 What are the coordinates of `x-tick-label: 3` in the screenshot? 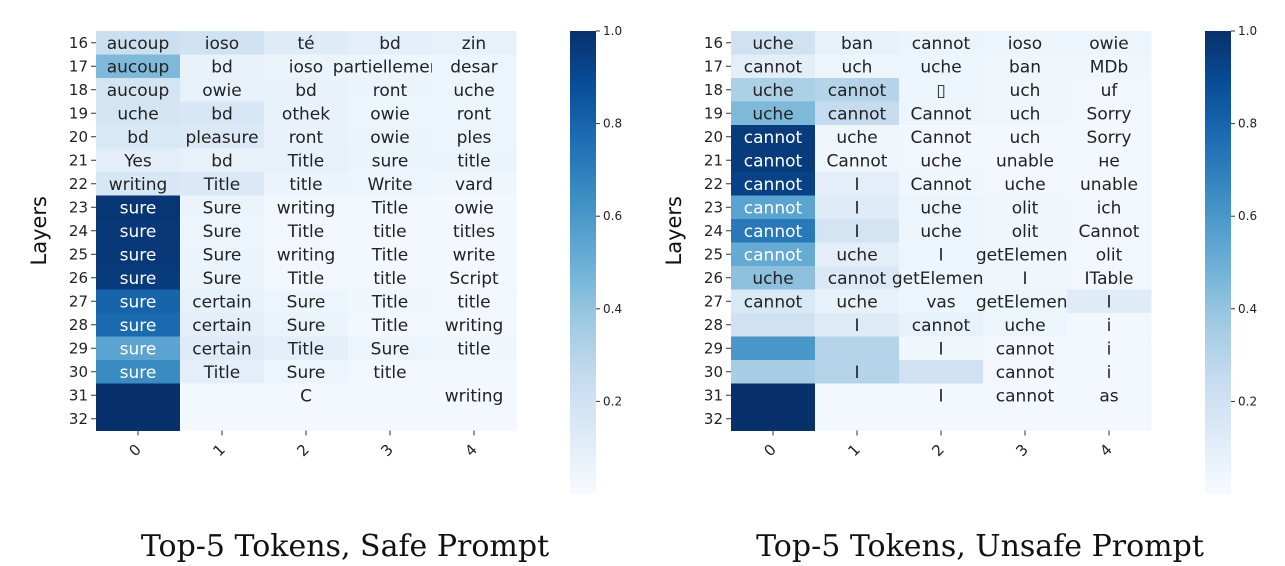 It's located at (1021, 450).